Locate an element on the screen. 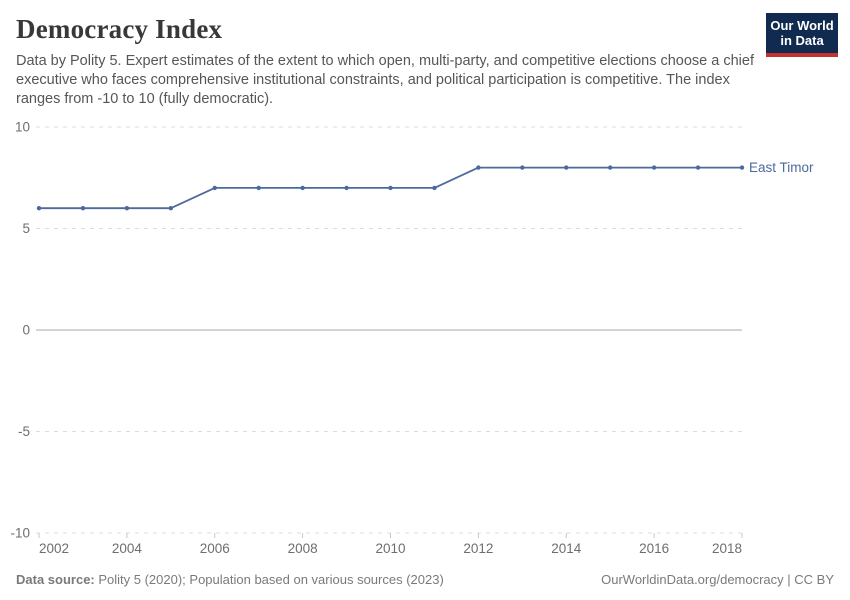 The image size is (850, 600). x-axis-tick-label: 2004 is located at coordinates (127, 548).